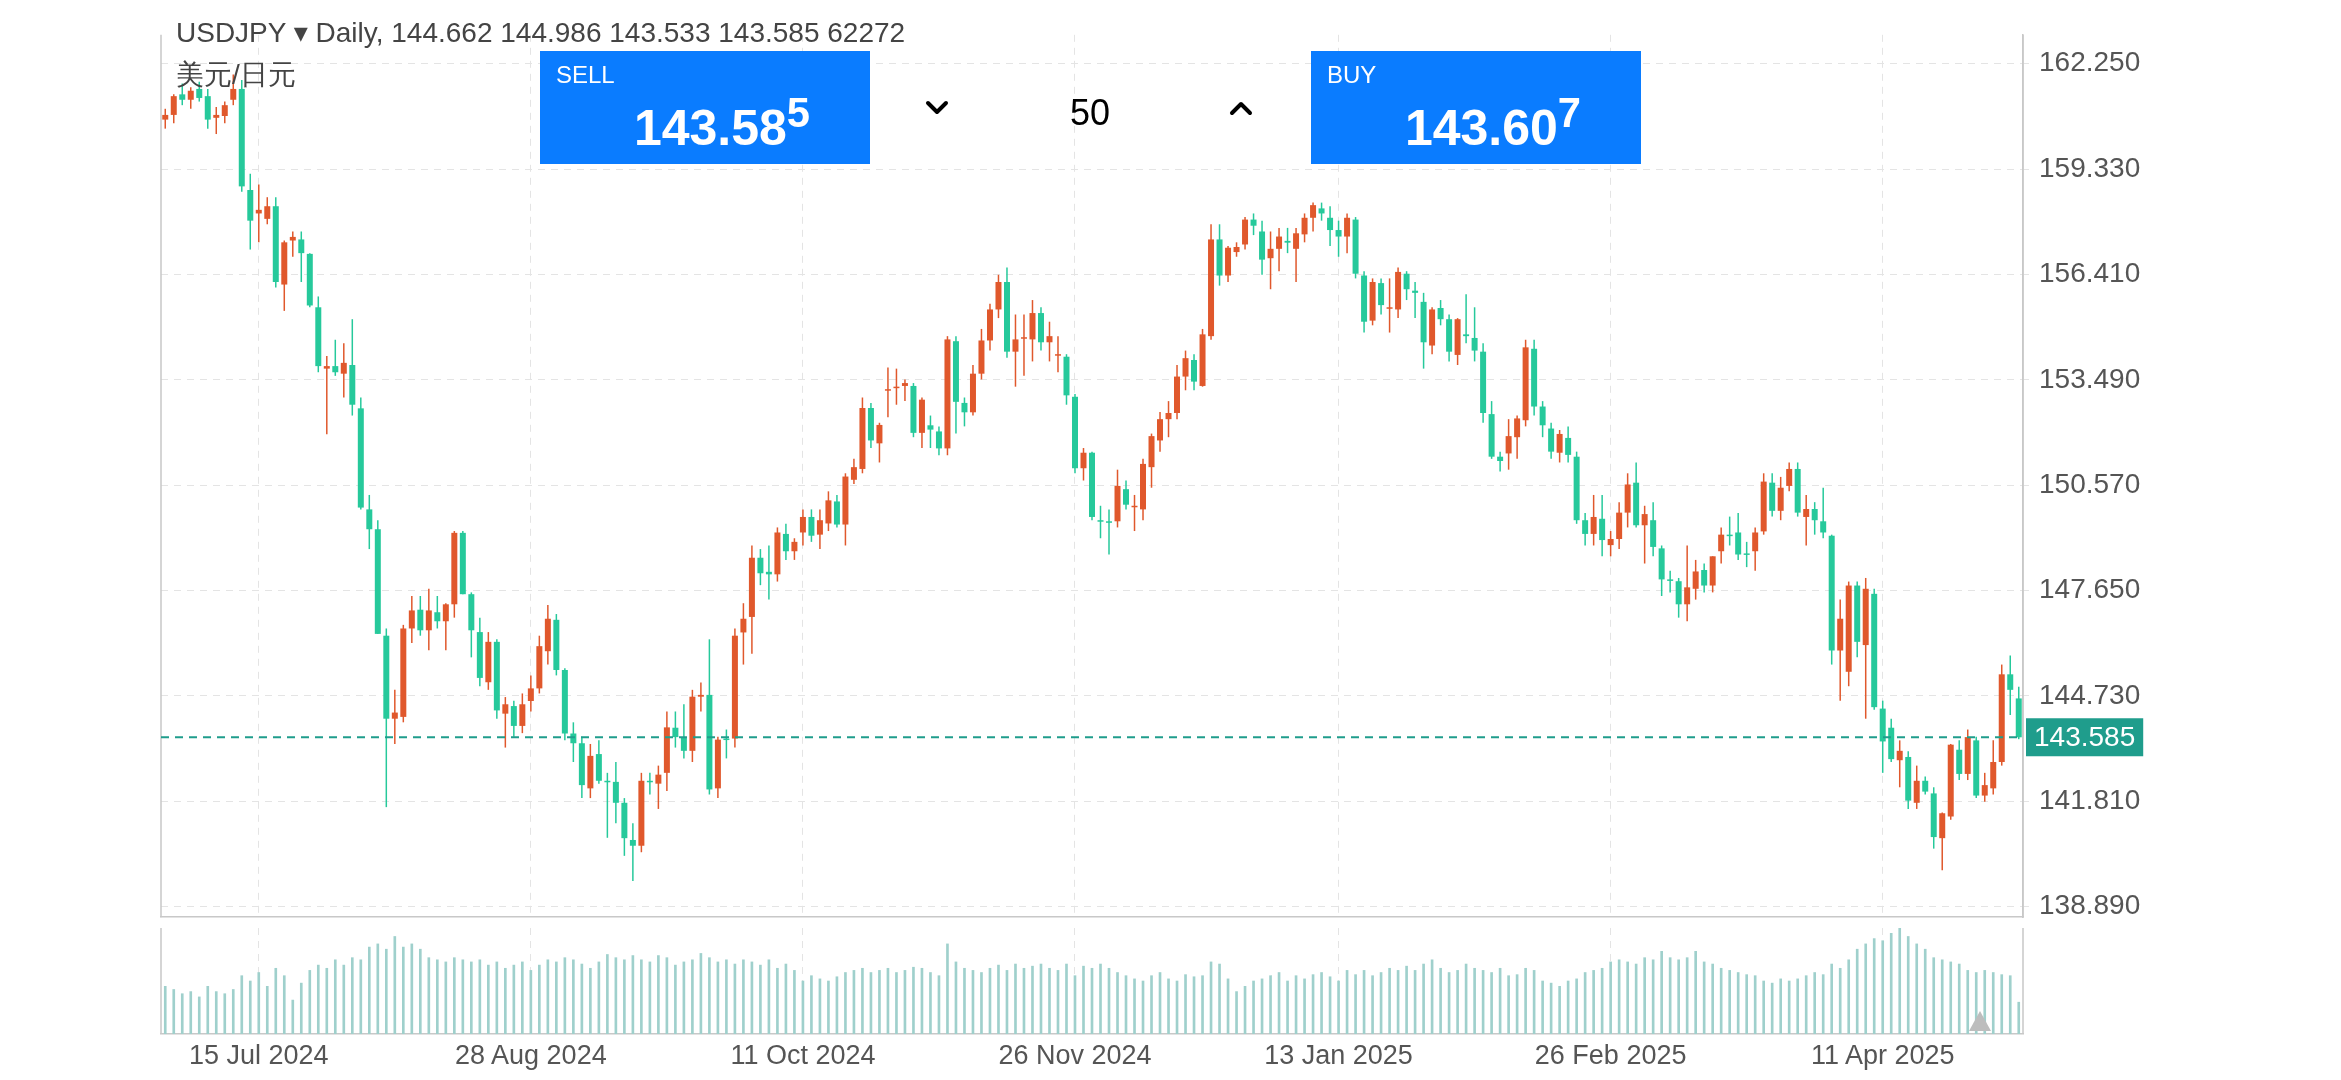  I want to click on y-tick-label: 159.330, so click(2090, 167).